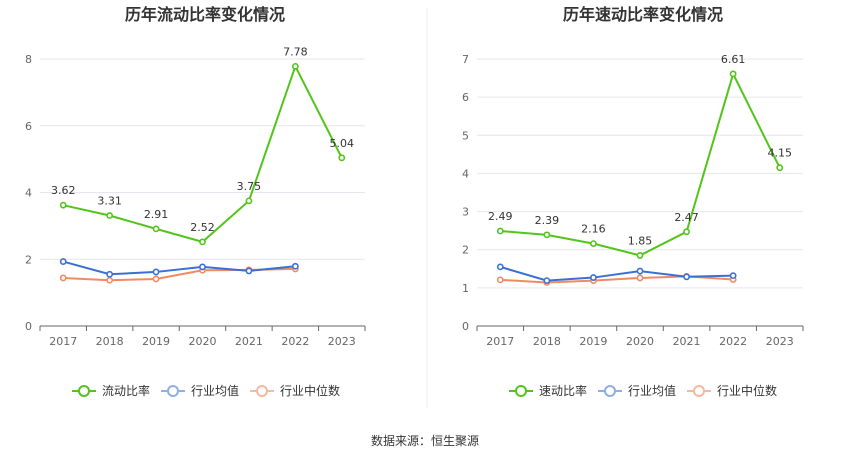 The width and height of the screenshot is (850, 462). What do you see at coordinates (686, 217) in the screenshot?
I see `data-label: 2.47` at bounding box center [686, 217].